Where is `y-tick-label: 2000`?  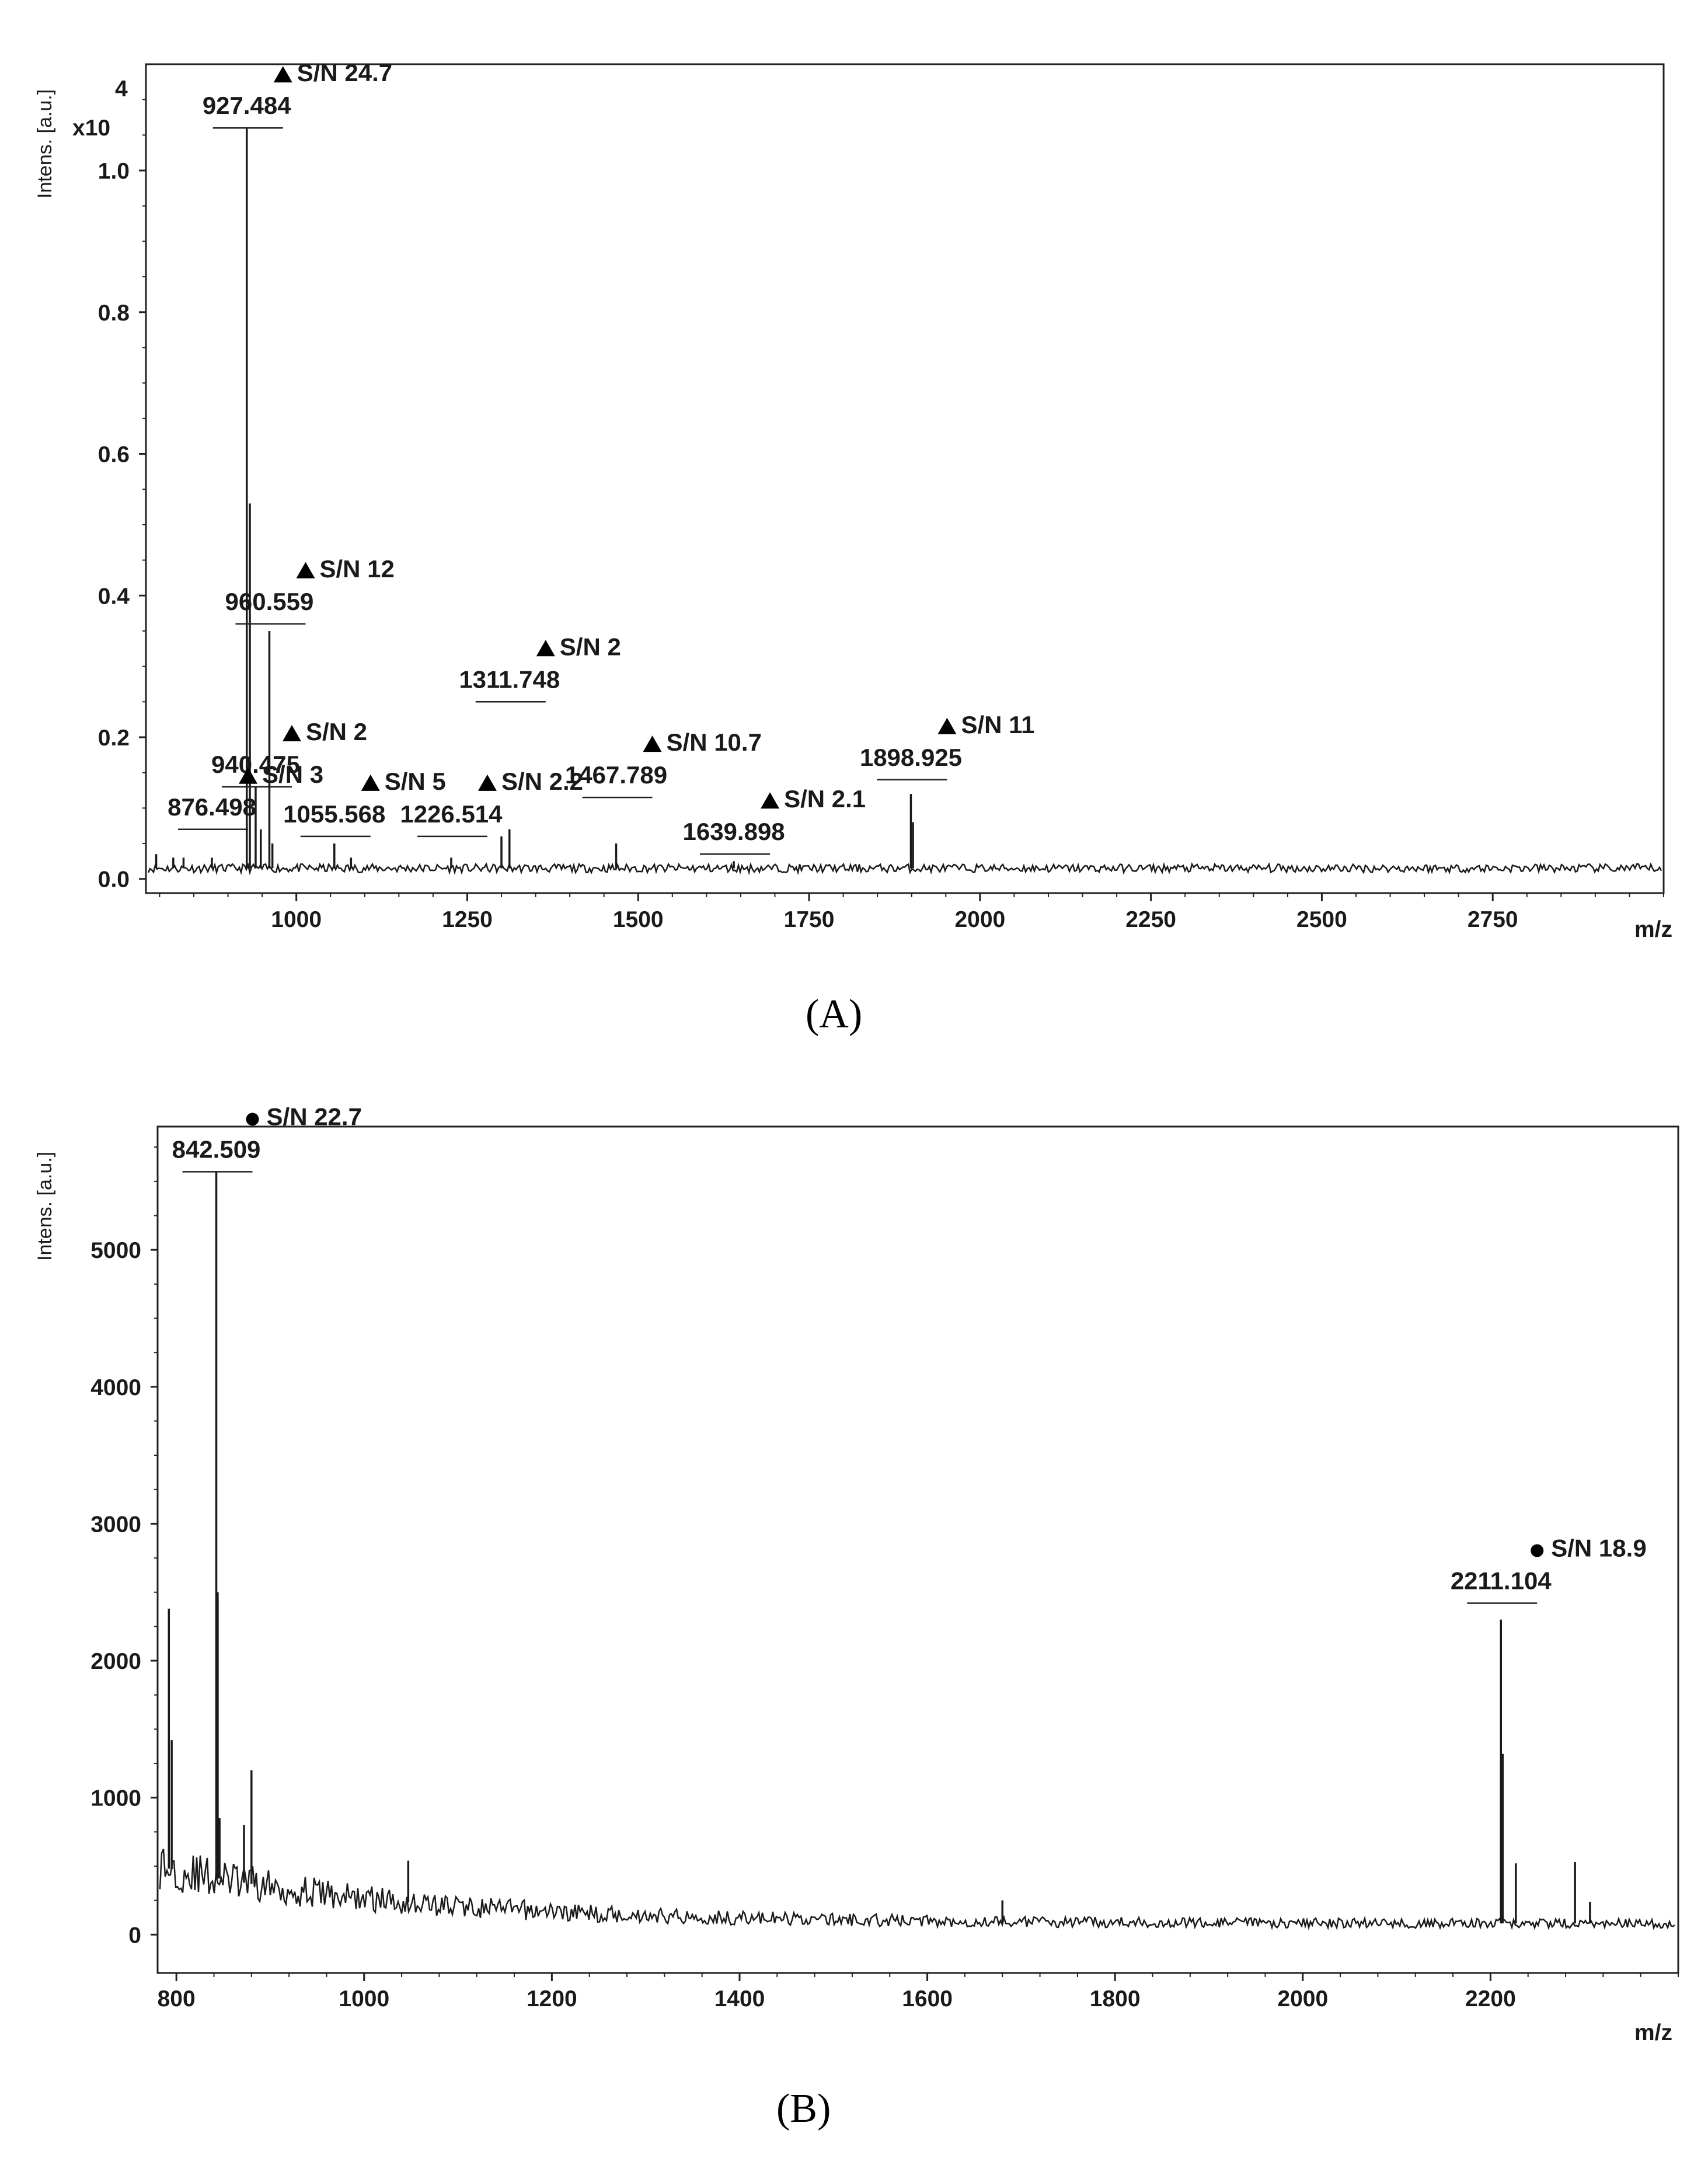 y-tick-label: 2000 is located at coordinates (116, 1661).